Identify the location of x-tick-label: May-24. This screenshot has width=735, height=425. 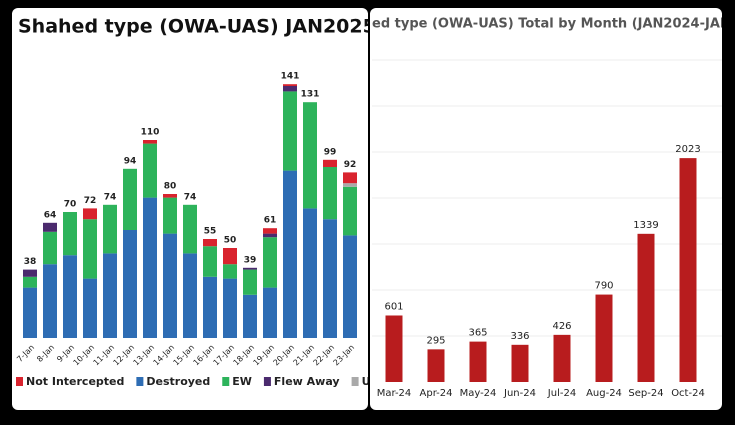
(478, 393).